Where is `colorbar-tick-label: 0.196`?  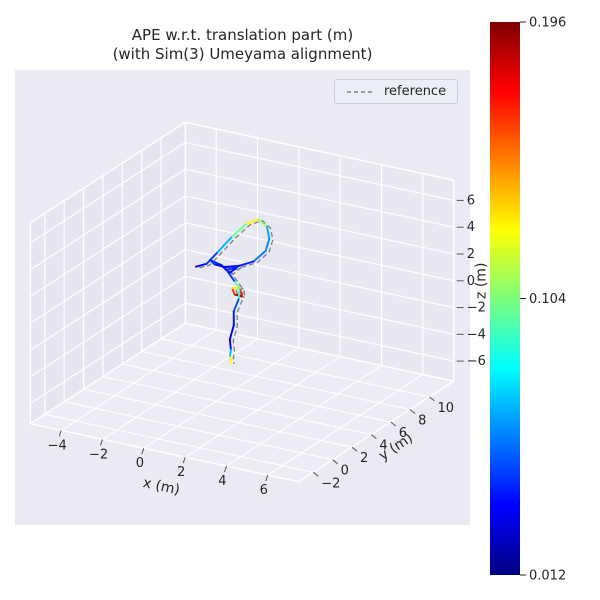 colorbar-tick-label: 0.196 is located at coordinates (547, 23).